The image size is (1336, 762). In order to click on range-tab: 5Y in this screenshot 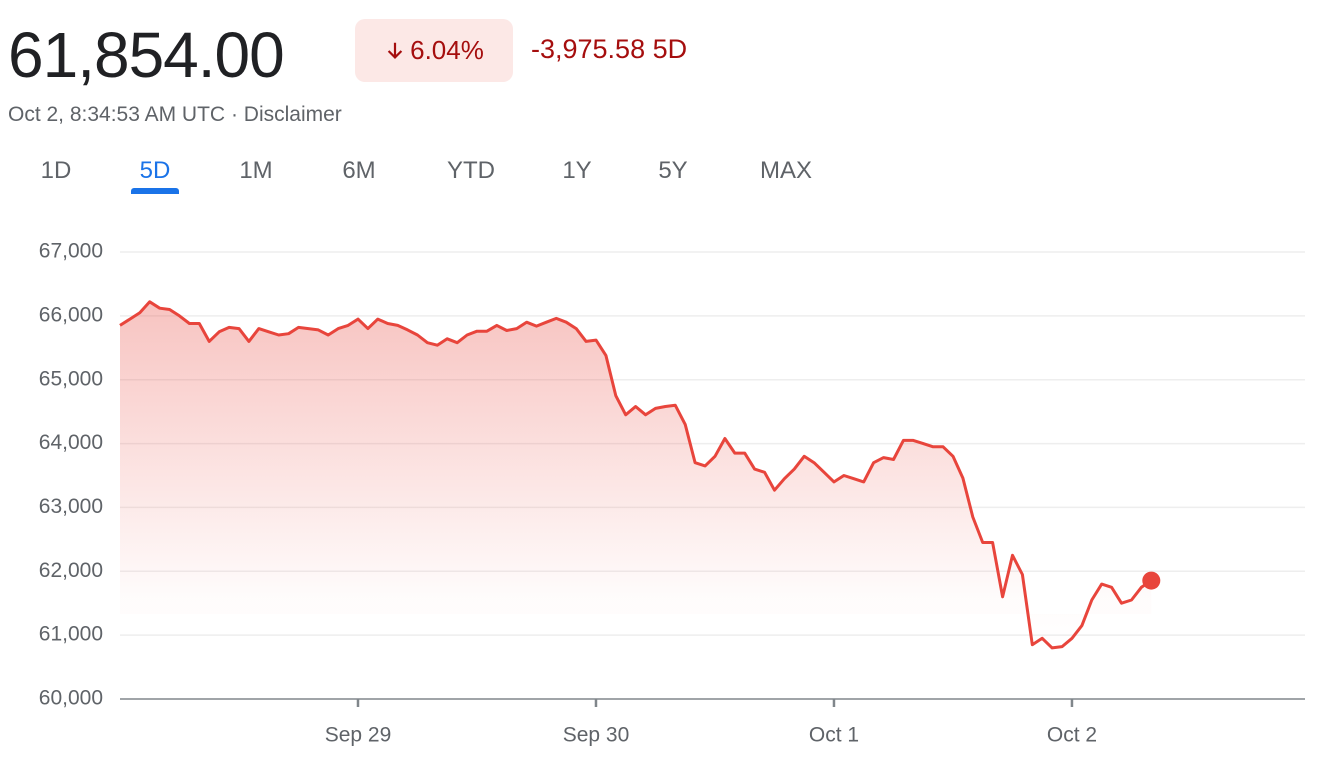, I will do `click(673, 170)`.